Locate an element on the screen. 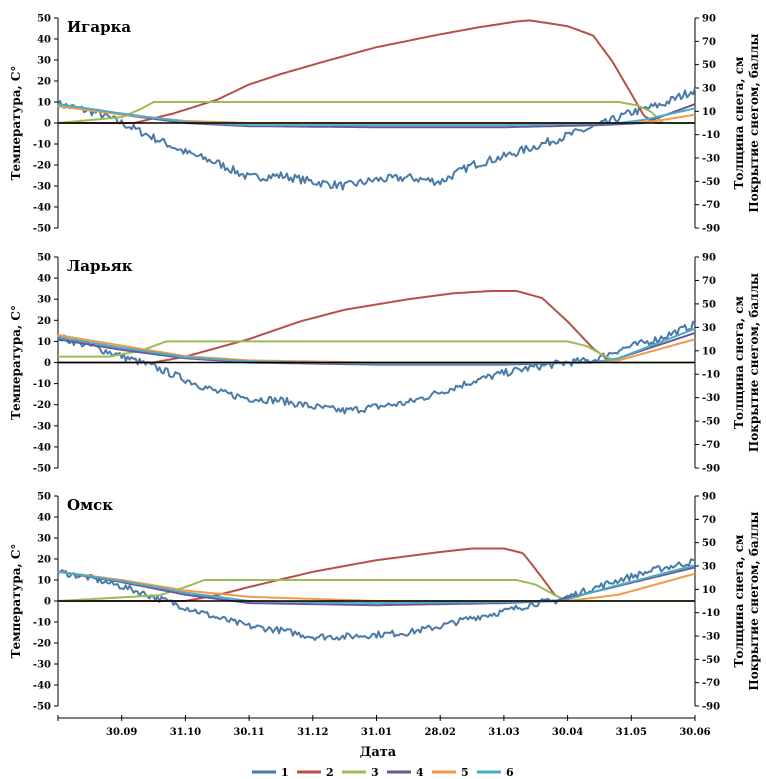 The width and height of the screenshot is (766, 779). series-5-line is located at coordinates (376, 114).